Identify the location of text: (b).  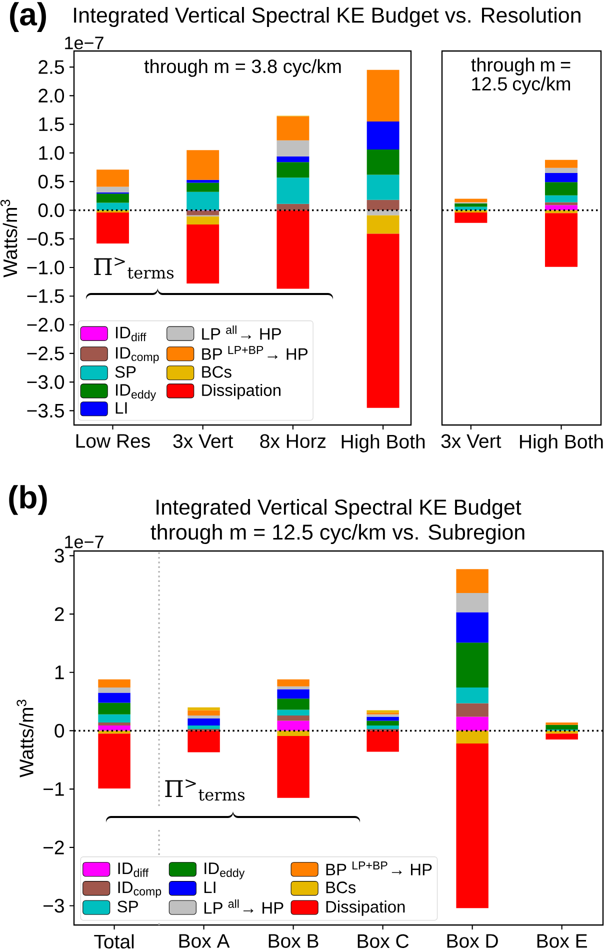
(28, 500).